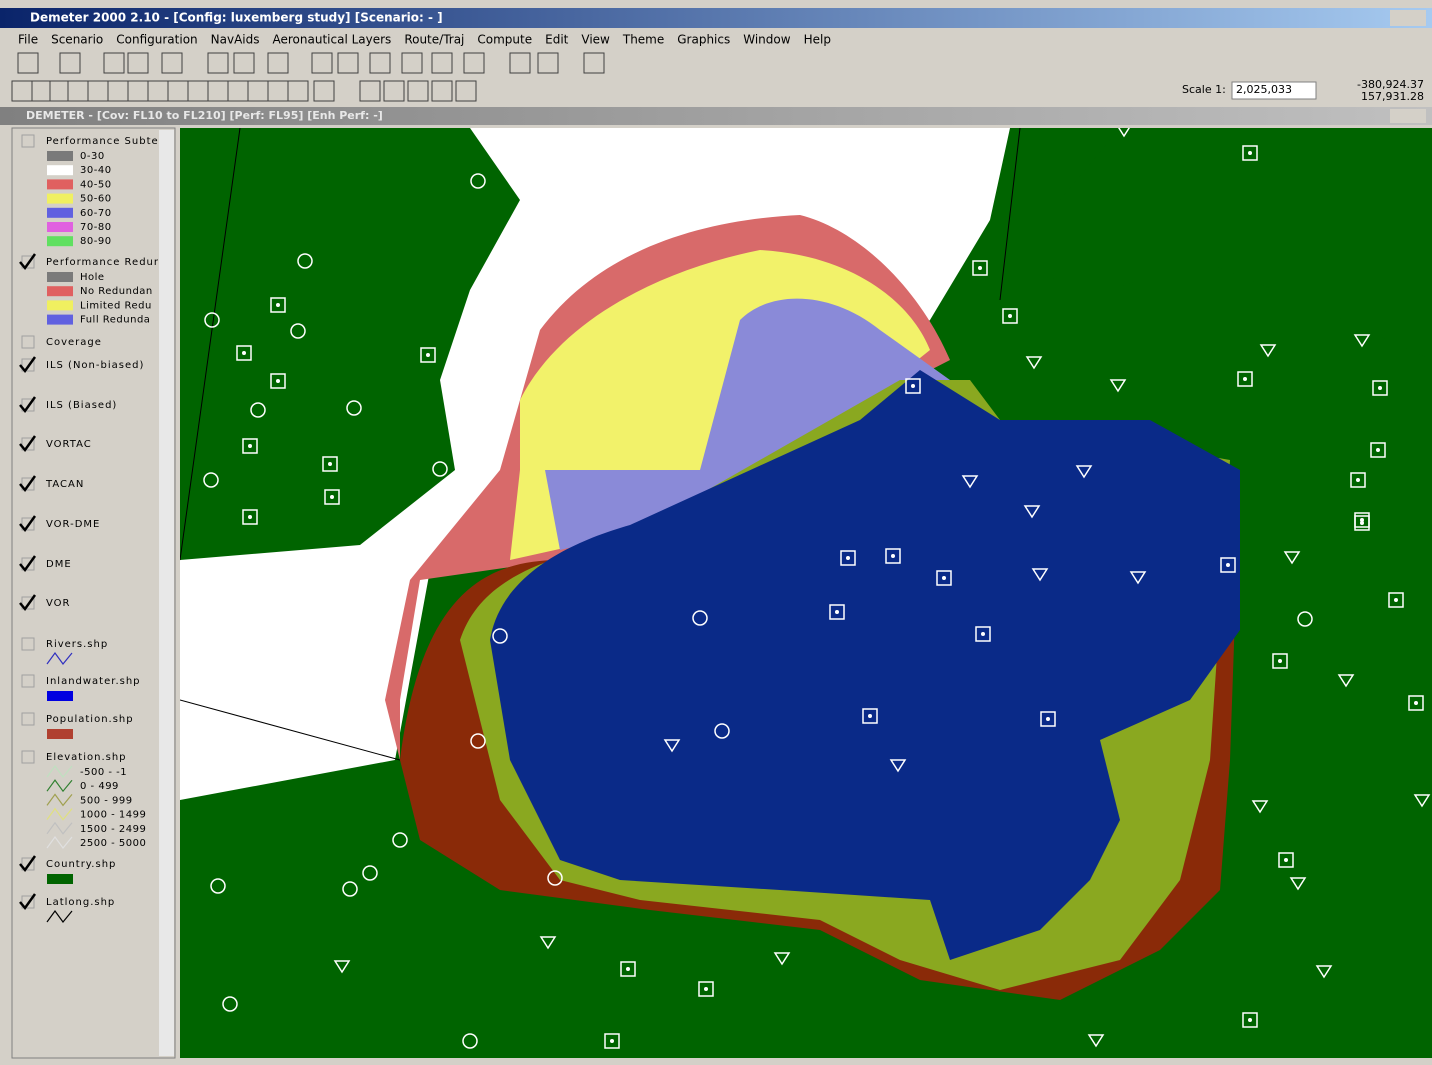  What do you see at coordinates (595, 40) in the screenshot?
I see `menu-item: View` at bounding box center [595, 40].